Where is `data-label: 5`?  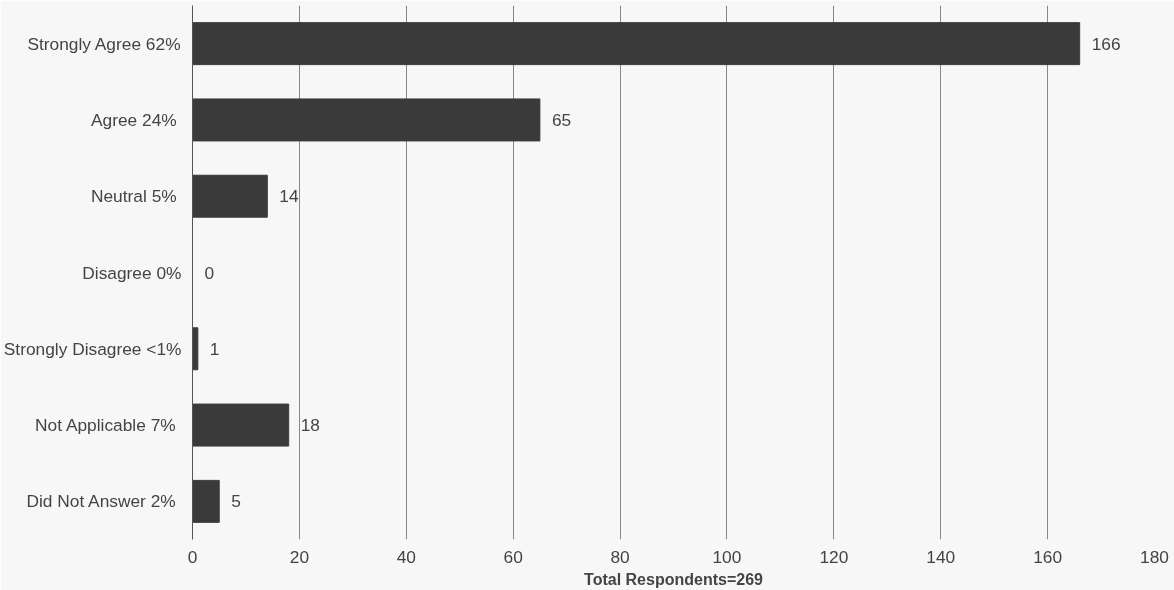
data-label: 5 is located at coordinates (236, 501).